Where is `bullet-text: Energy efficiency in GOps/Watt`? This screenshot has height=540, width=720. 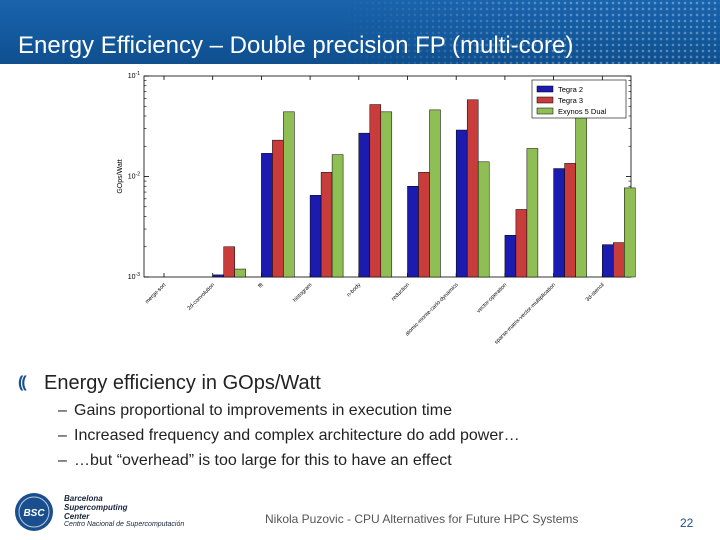
bullet-text: Energy efficiency in GOps/Watt is located at coordinates (182, 383).